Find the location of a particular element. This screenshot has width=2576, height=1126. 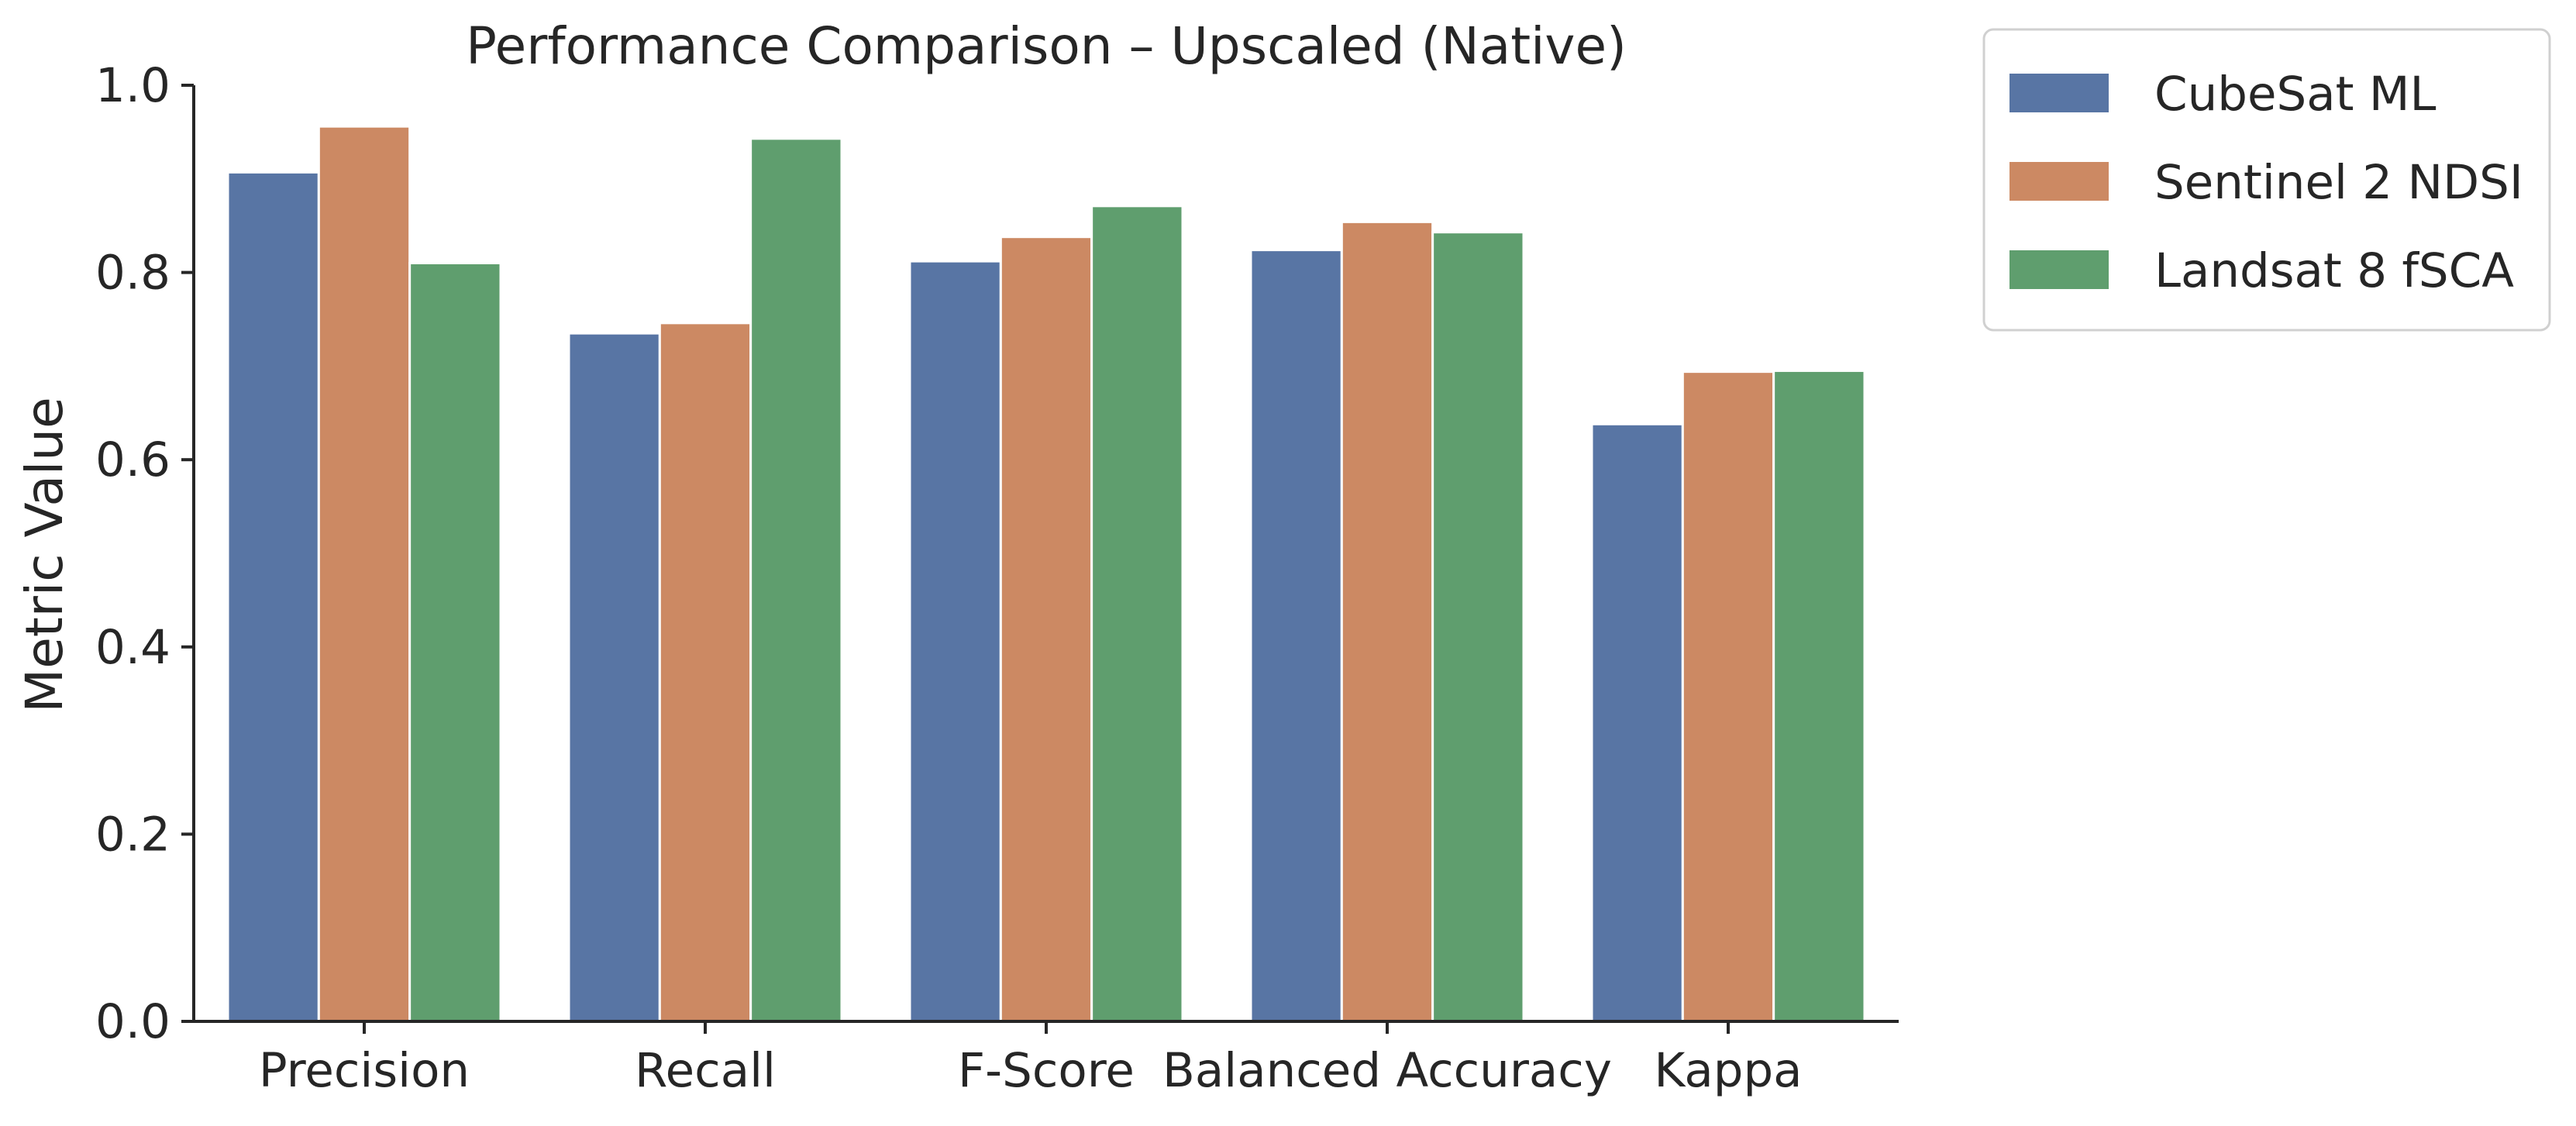

bar-landsat-8-fsca-balanced-accuracy is located at coordinates (1478, 627).